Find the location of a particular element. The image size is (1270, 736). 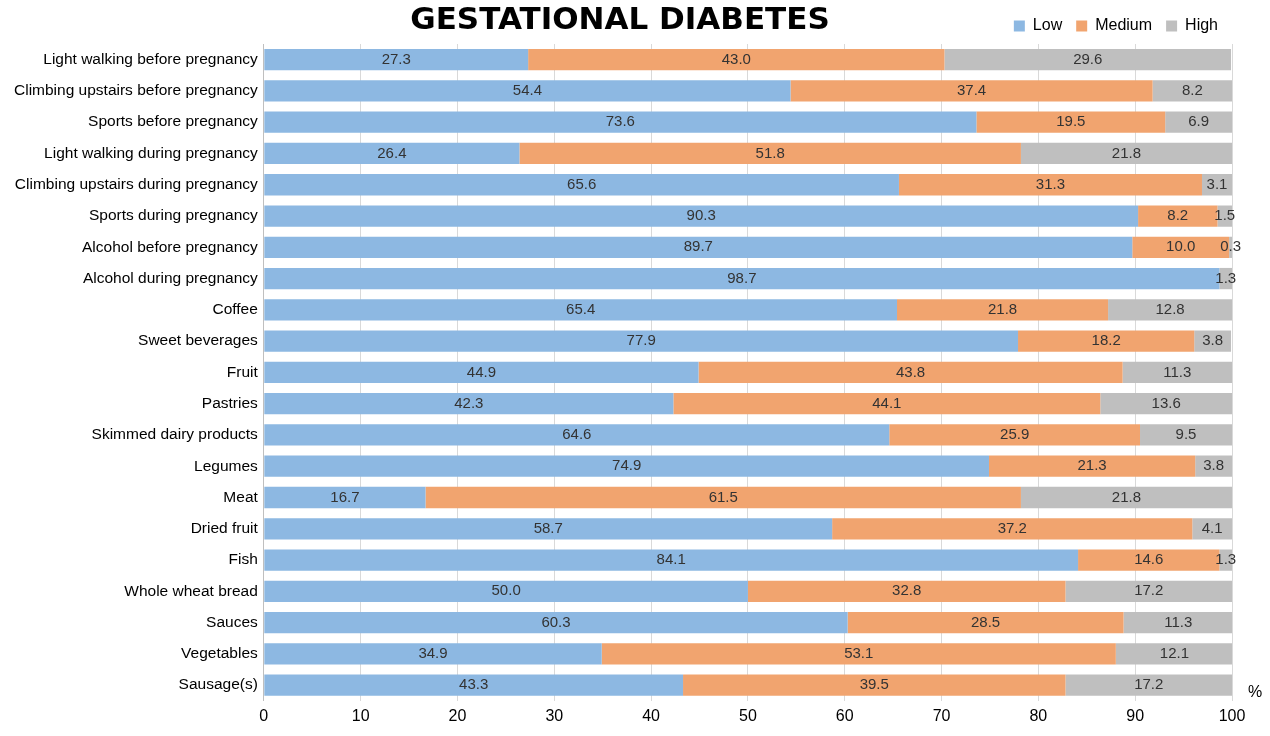

y-tick-label: Legumes is located at coordinates (226, 465).